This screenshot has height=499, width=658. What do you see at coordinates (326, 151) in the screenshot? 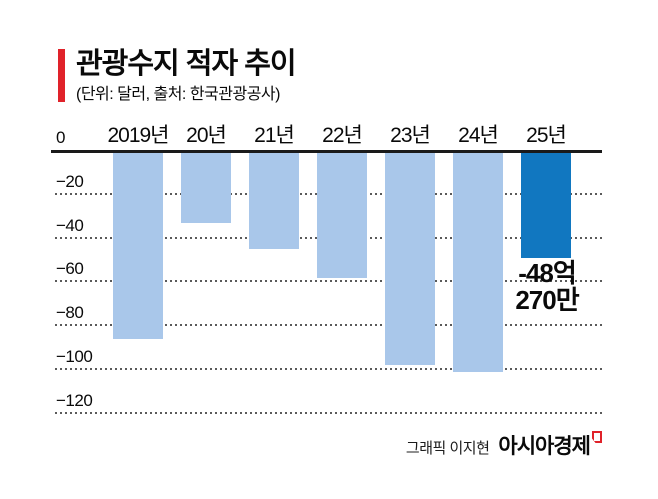
I see `x-axis-zero-line` at bounding box center [326, 151].